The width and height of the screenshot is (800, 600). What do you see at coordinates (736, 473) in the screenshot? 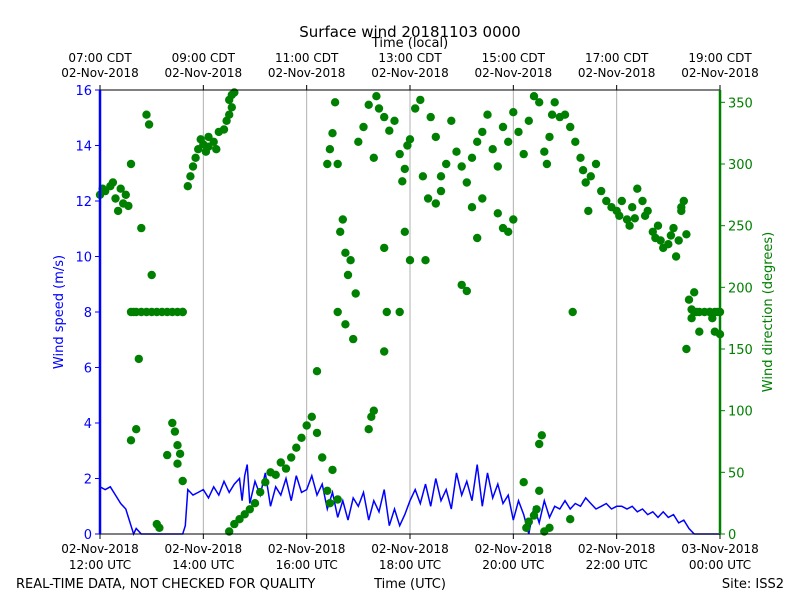
I see `right-tick-label: 50` at bounding box center [736, 473].